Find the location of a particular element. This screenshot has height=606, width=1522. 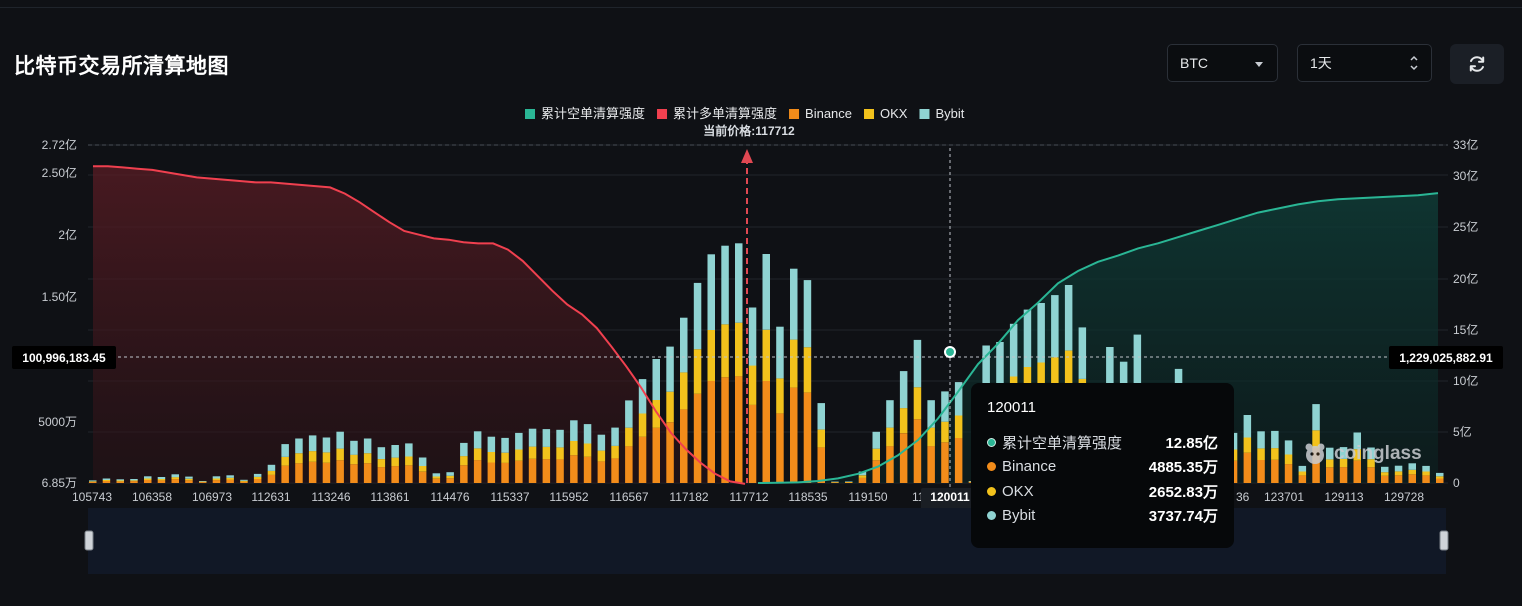

current-price-label: 当前价格:117712 is located at coordinates (749, 130).